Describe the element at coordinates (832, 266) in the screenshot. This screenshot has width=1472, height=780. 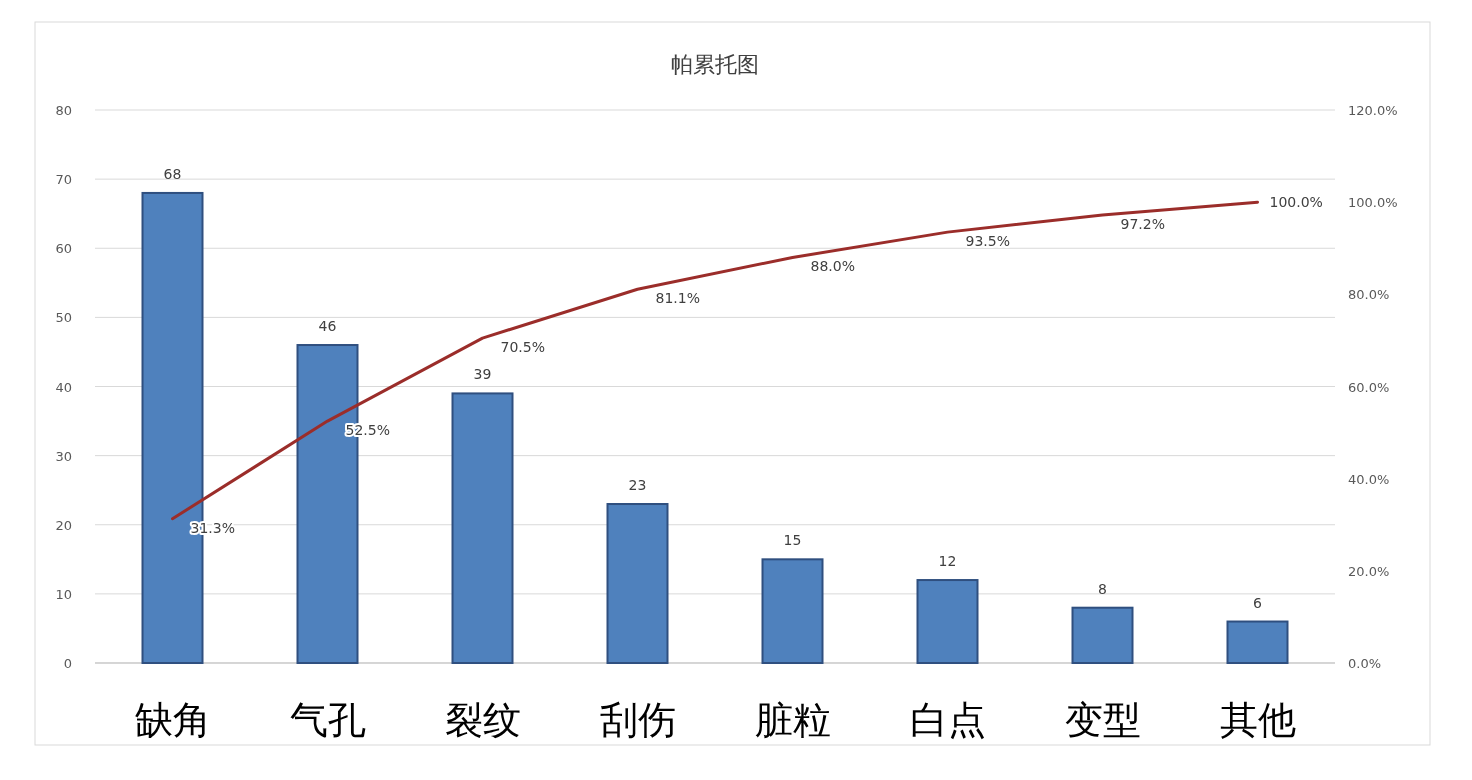
I see `data-label: 88.0%` at that location.